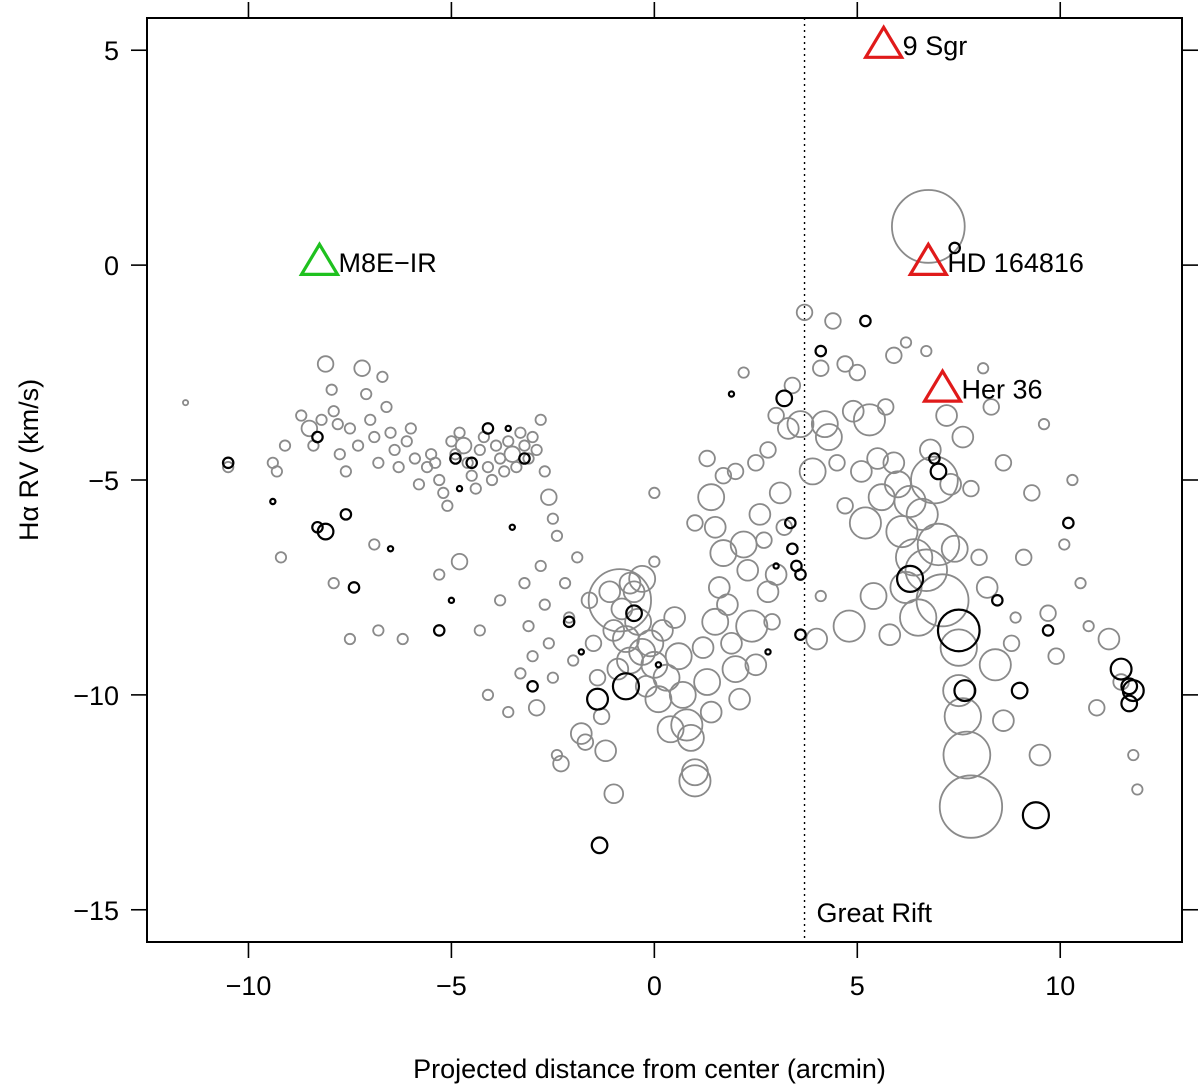 The height and width of the screenshot is (1087, 1200). What do you see at coordinates (103, 481) in the screenshot?
I see `y-tick-label: −5` at bounding box center [103, 481].